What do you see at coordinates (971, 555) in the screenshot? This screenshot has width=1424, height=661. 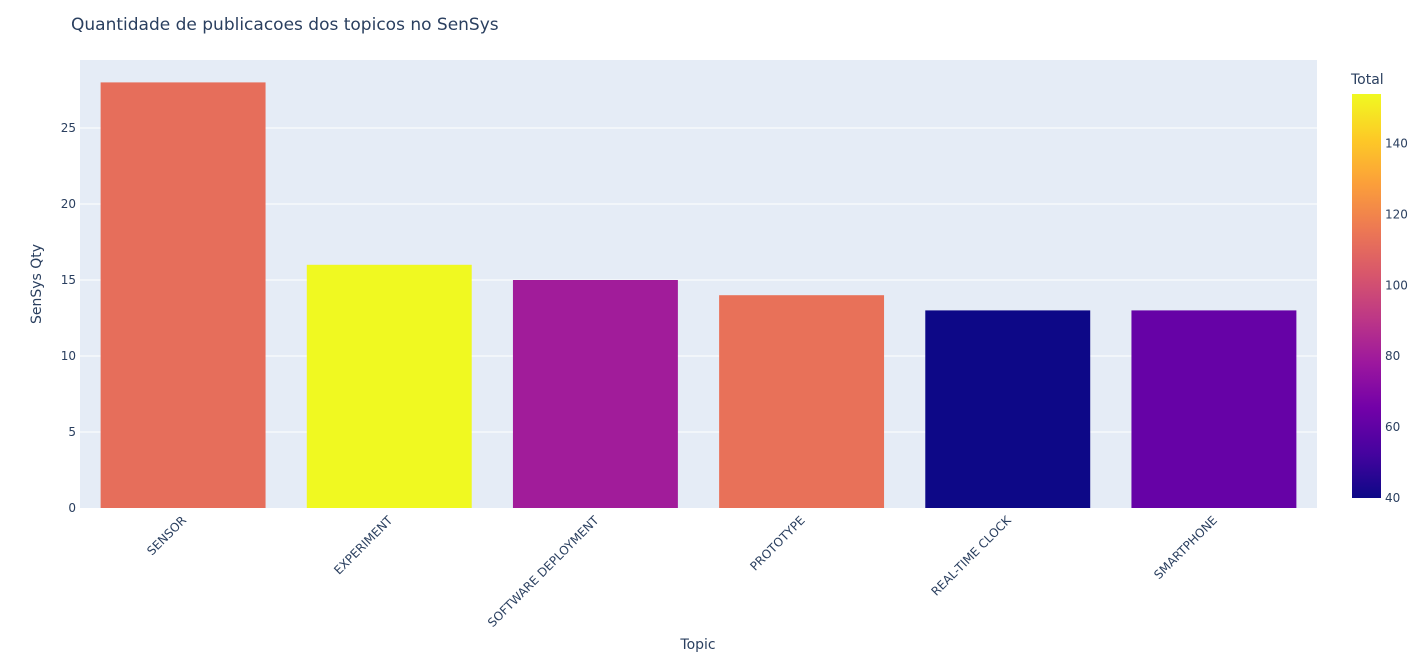 I see `x-tick-label: REAL-TIME CLOCK` at bounding box center [971, 555].